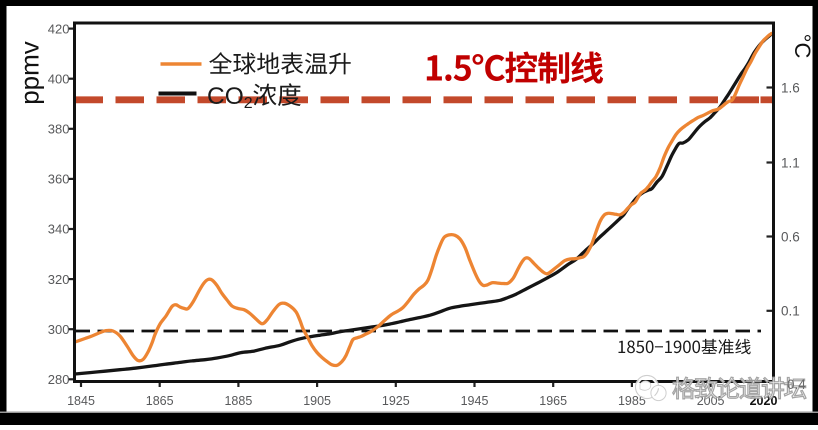 The image size is (818, 430). Describe the element at coordinates (238, 401) in the screenshot. I see `svg-text: 1885` at that location.